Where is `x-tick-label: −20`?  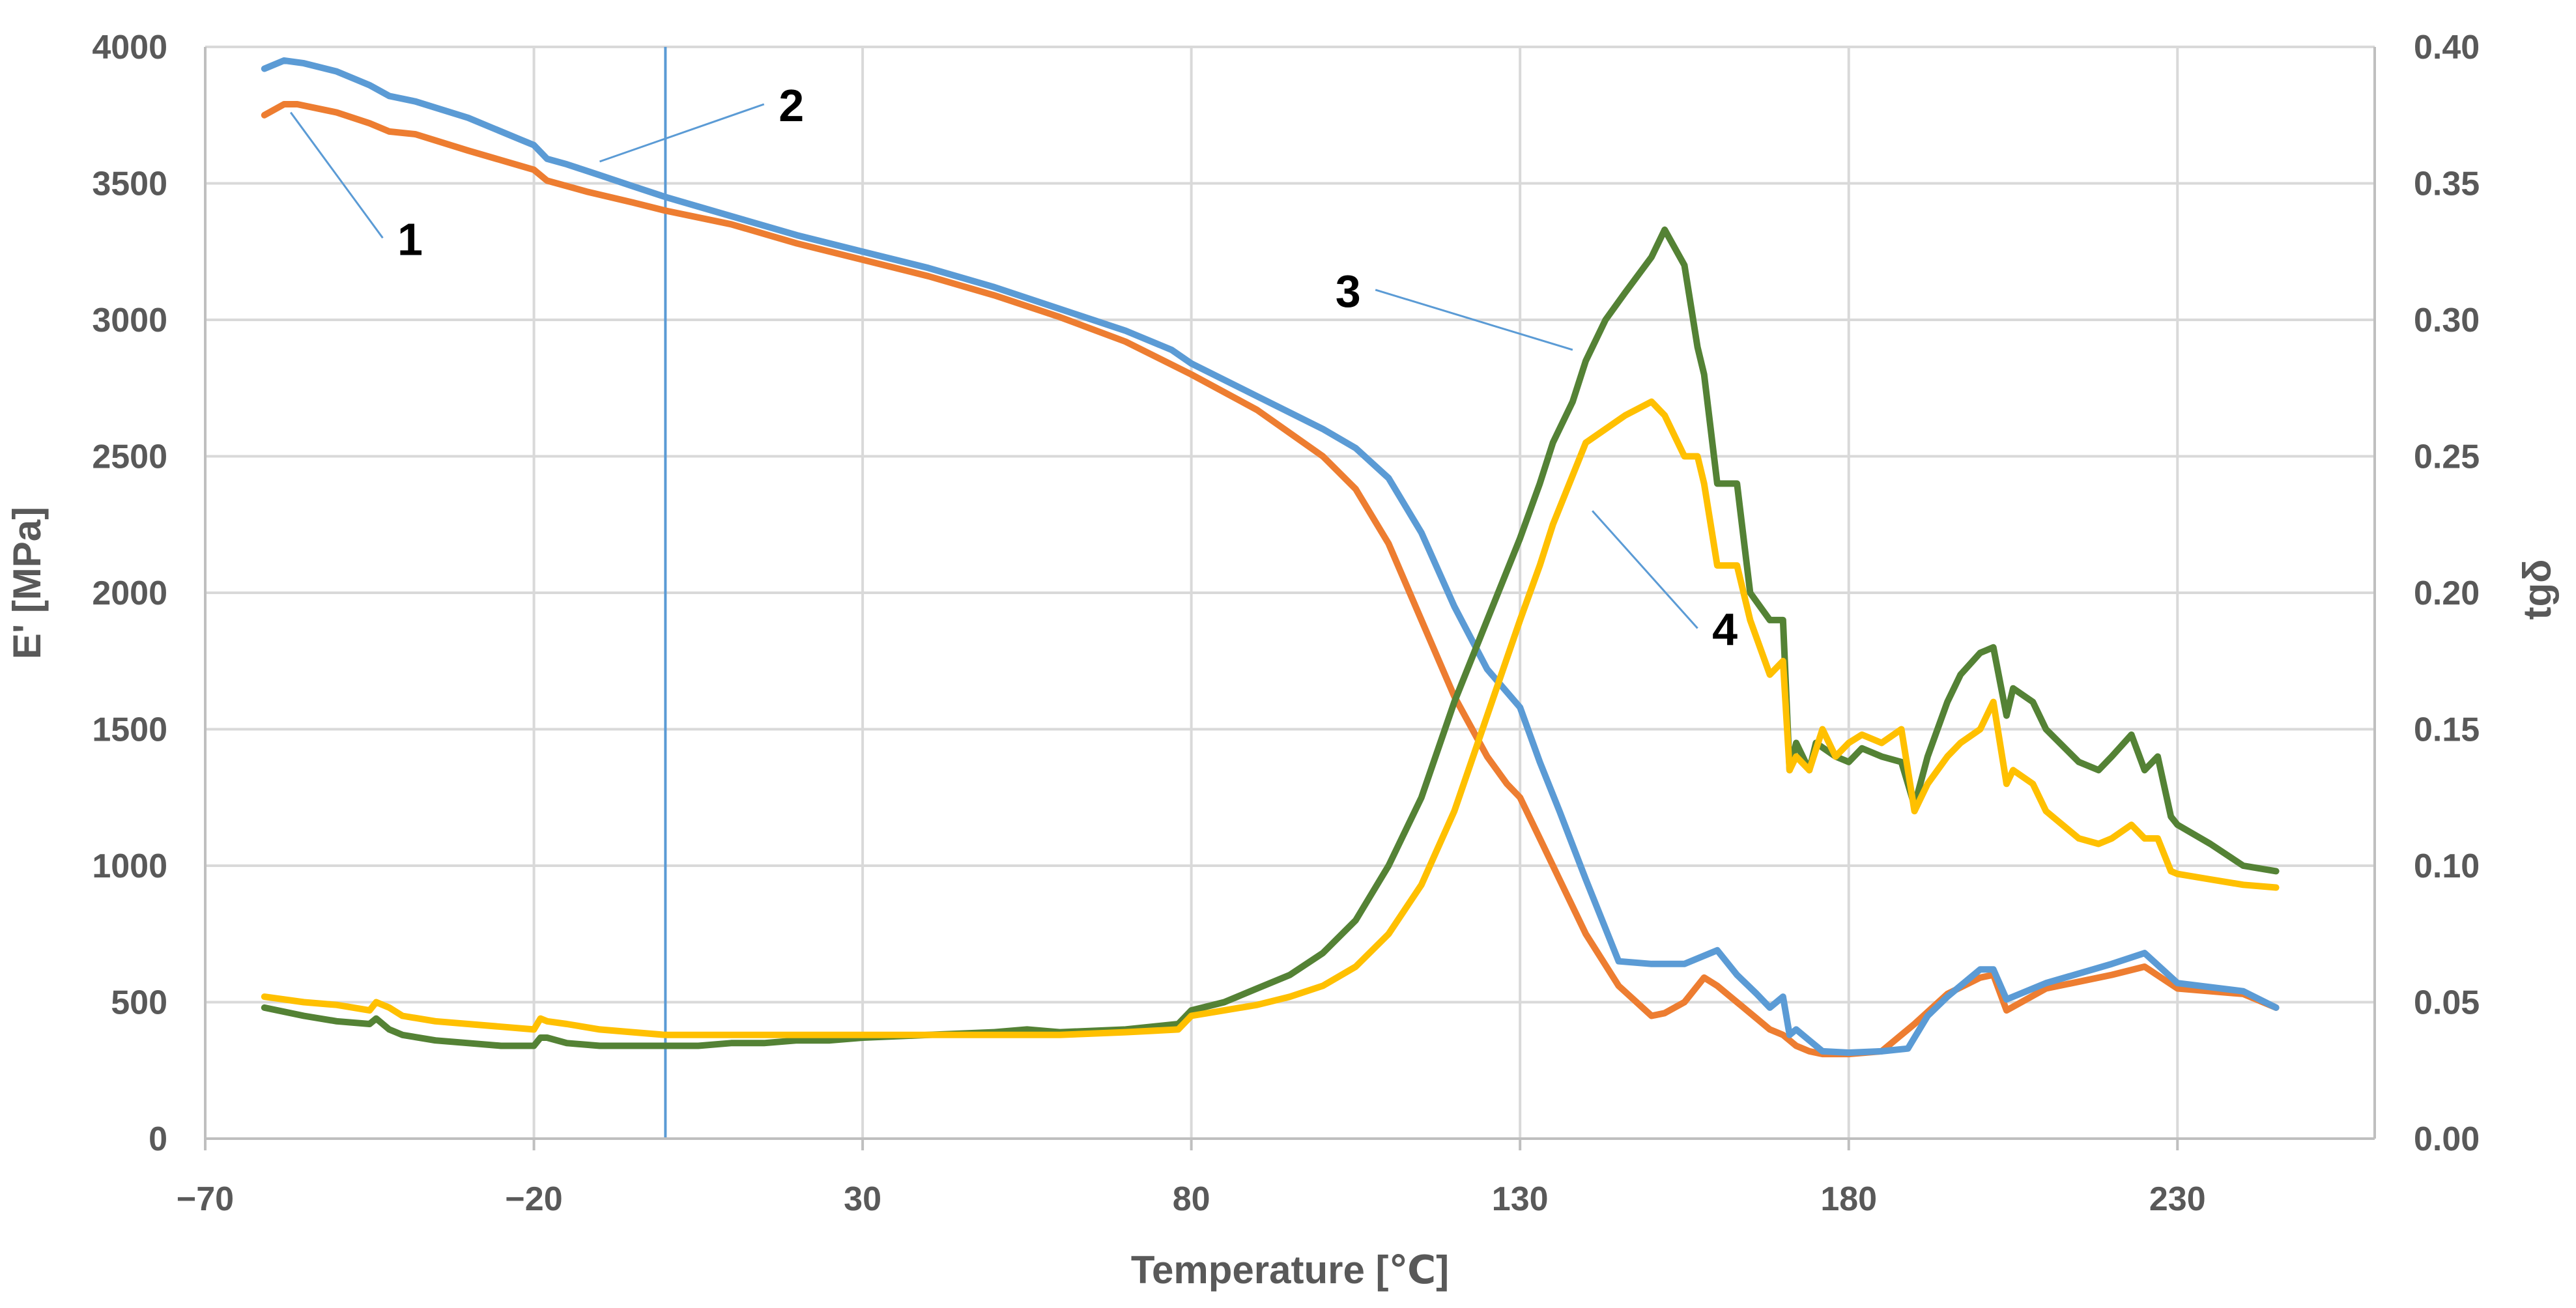 x-tick-label: −20 is located at coordinates (533, 1199).